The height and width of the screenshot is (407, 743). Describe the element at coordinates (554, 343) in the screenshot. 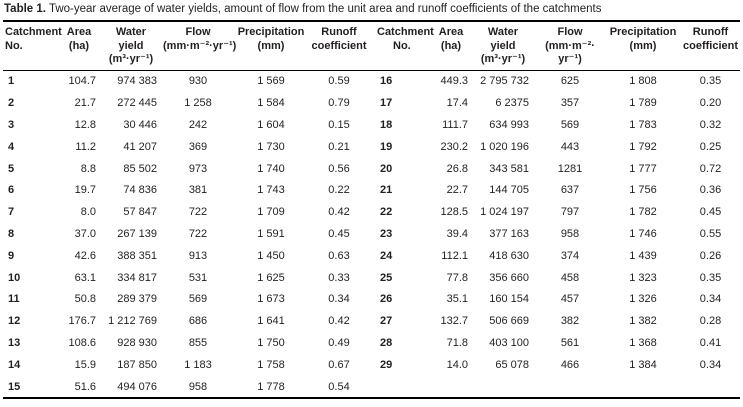

I see `table-row: 28 71.8 403 100 561 1 368 0.41` at that location.